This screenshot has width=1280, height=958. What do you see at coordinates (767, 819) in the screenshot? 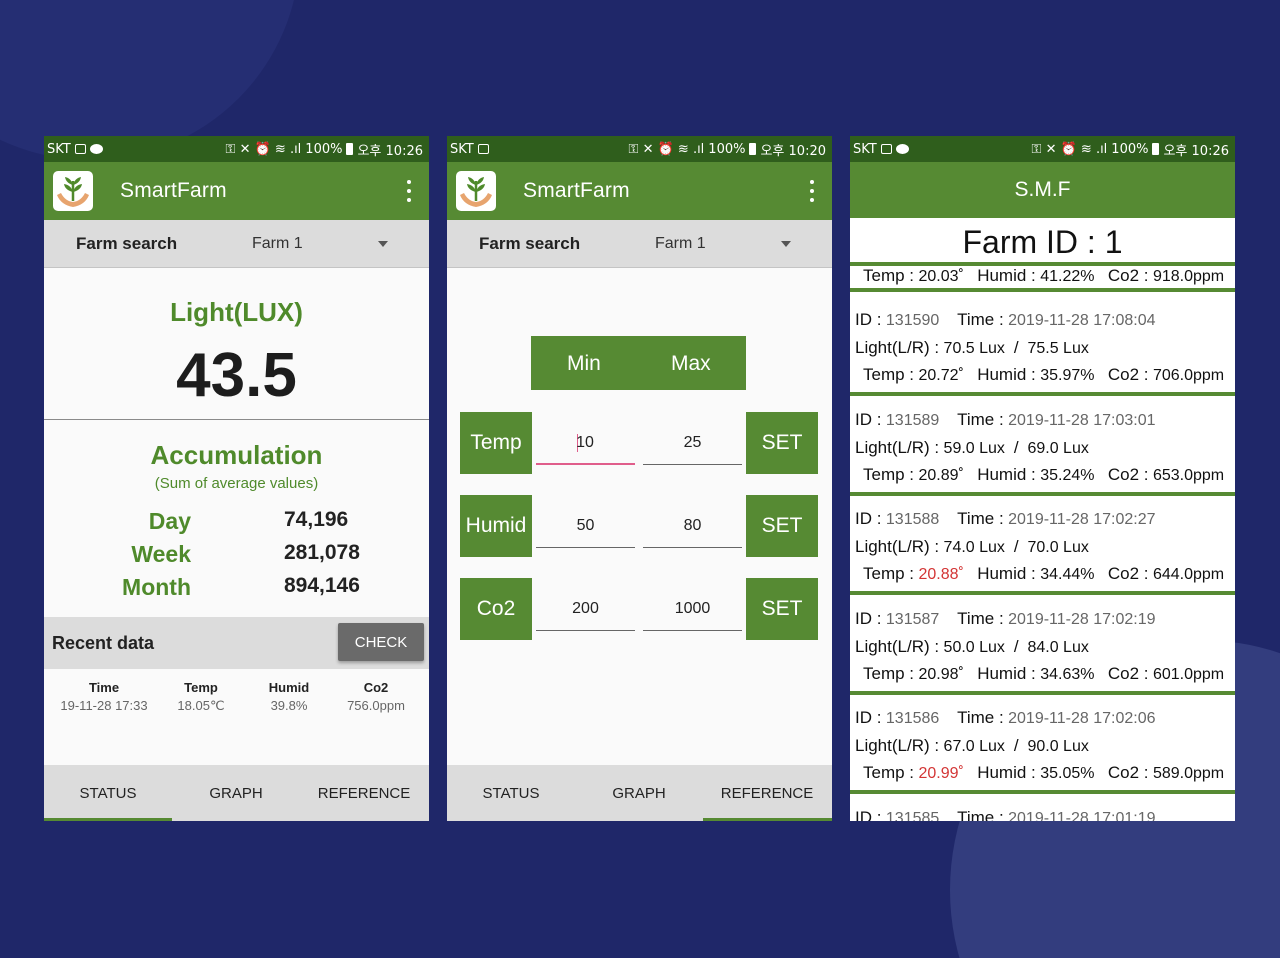
I see `active-tab-indicator` at bounding box center [767, 819].